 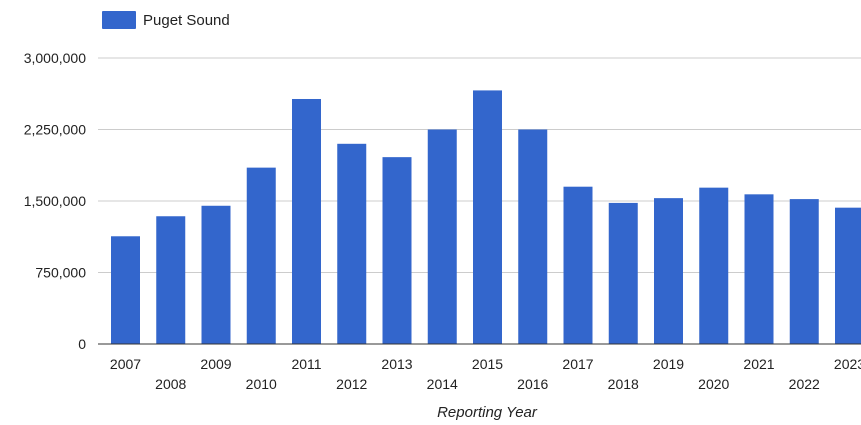 I want to click on legend: Puget Sound, so click(x=166, y=20).